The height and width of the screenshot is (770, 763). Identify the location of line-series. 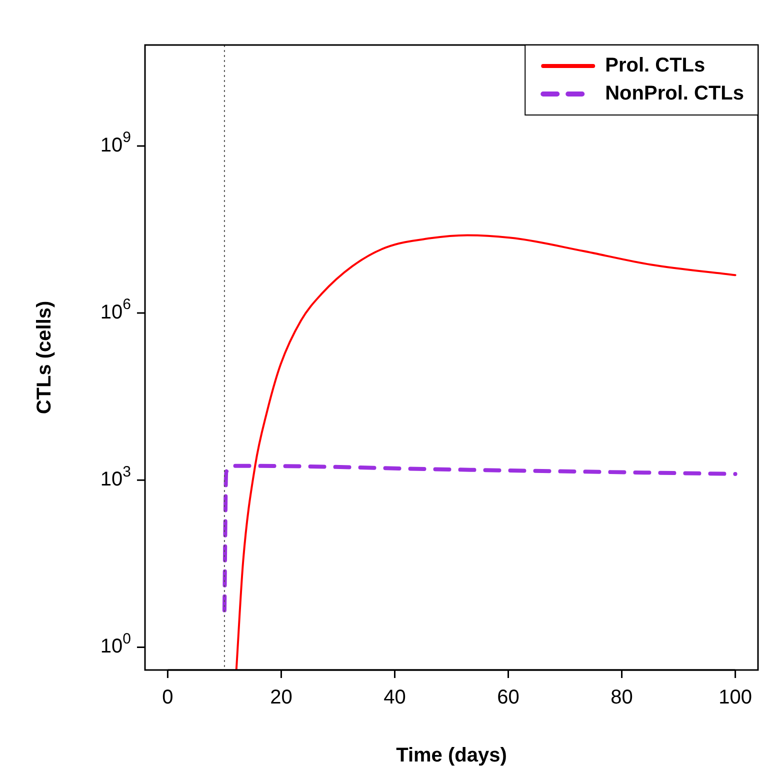
(480, 538).